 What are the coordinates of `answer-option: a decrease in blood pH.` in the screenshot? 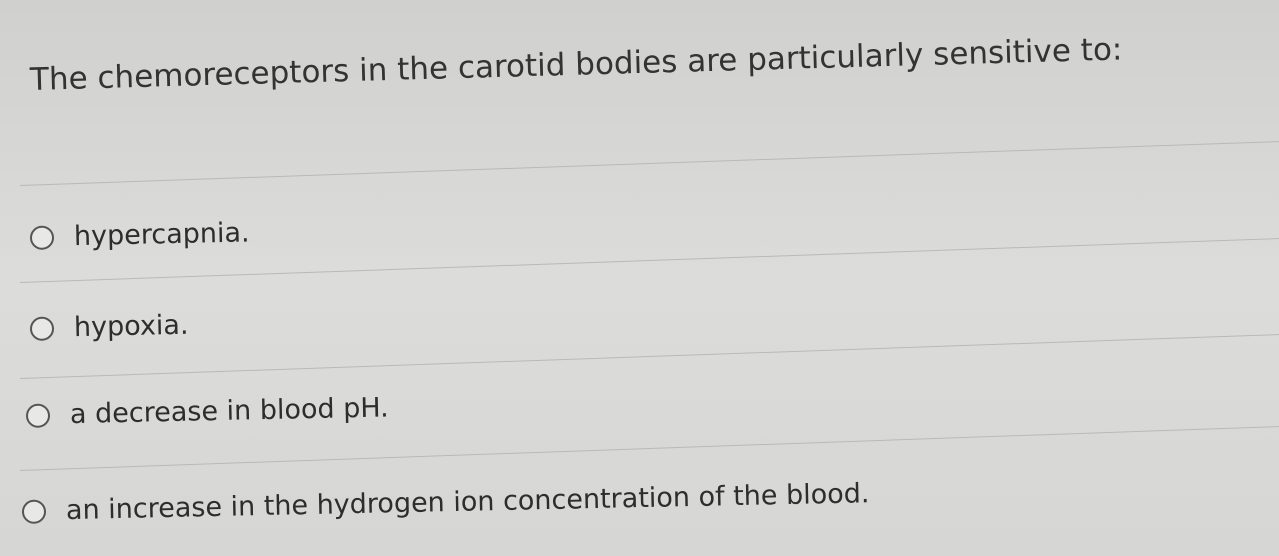 It's located at (207, 411).